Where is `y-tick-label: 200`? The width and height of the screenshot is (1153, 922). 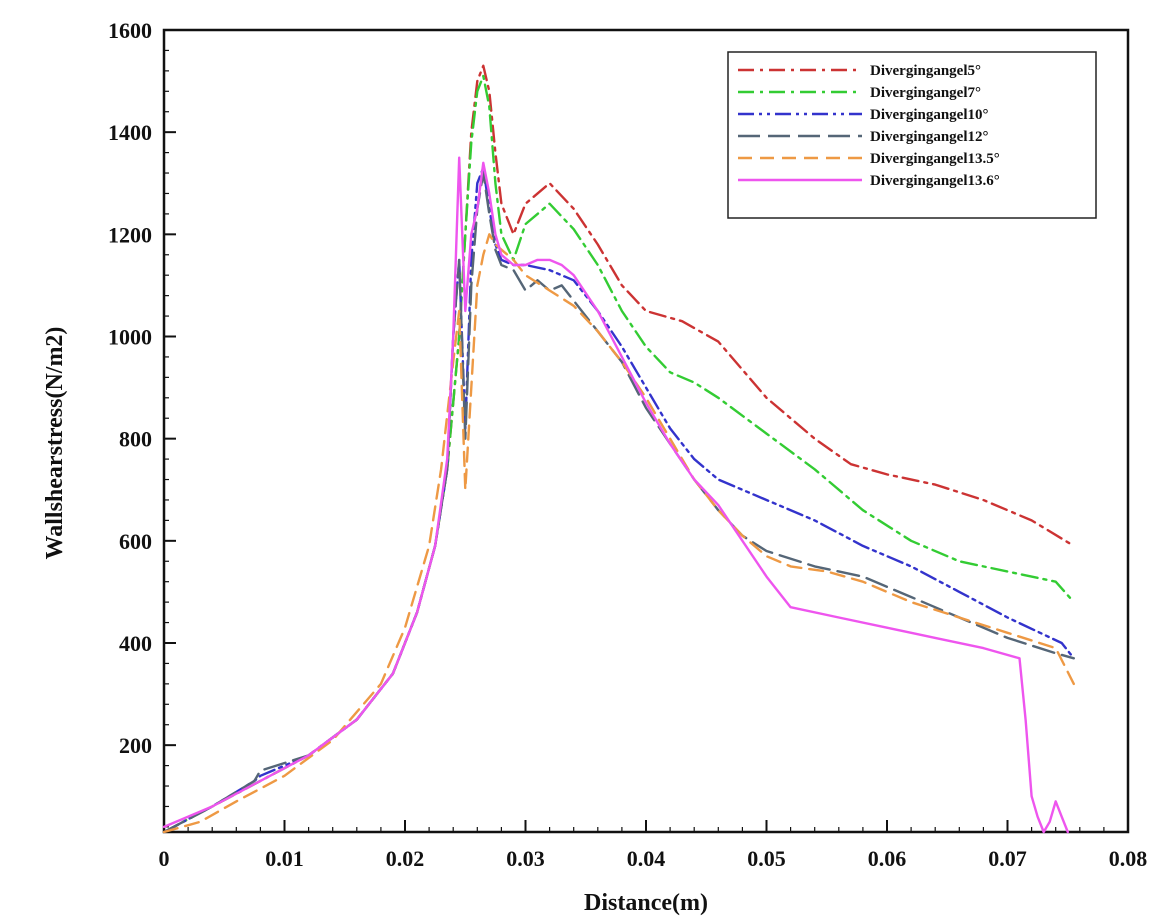 y-tick-label: 200 is located at coordinates (135, 745).